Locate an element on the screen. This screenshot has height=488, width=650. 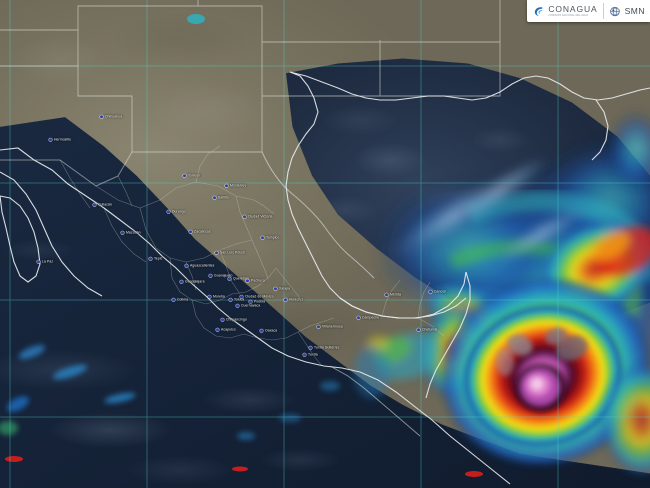
conagua-subtitle: COMISIÓN NACIONAL DEL AGUA is located at coordinates (568, 15).